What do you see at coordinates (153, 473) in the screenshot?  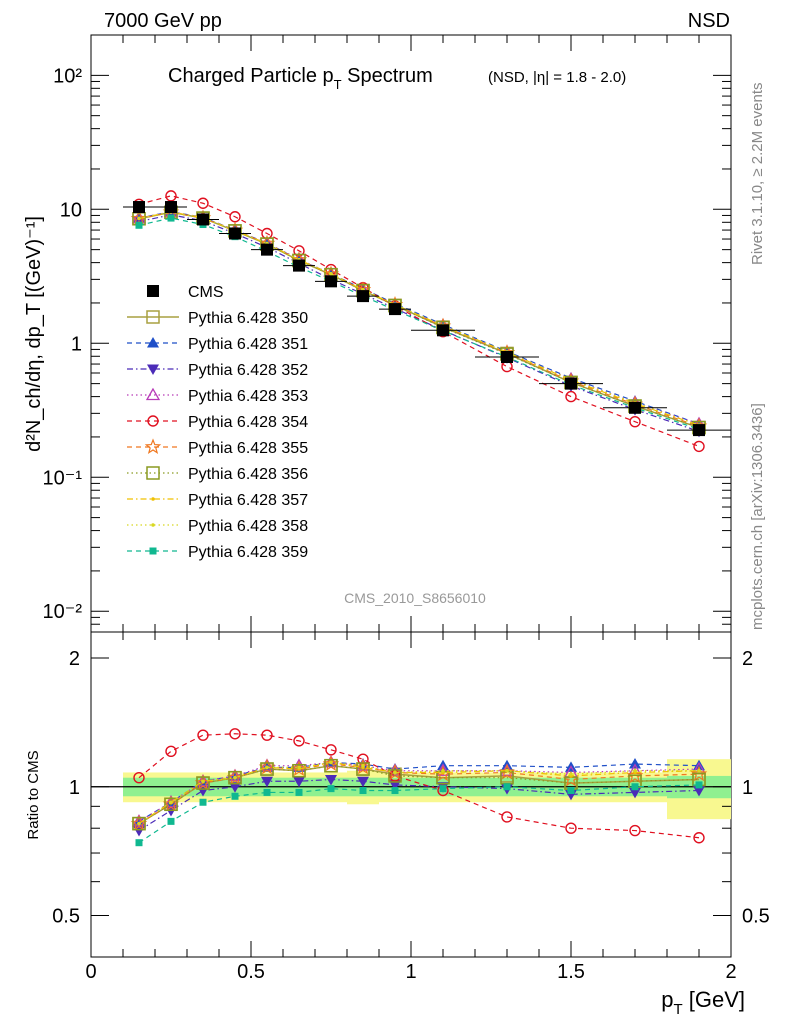 I see `legend-marker-p356` at bounding box center [153, 473].